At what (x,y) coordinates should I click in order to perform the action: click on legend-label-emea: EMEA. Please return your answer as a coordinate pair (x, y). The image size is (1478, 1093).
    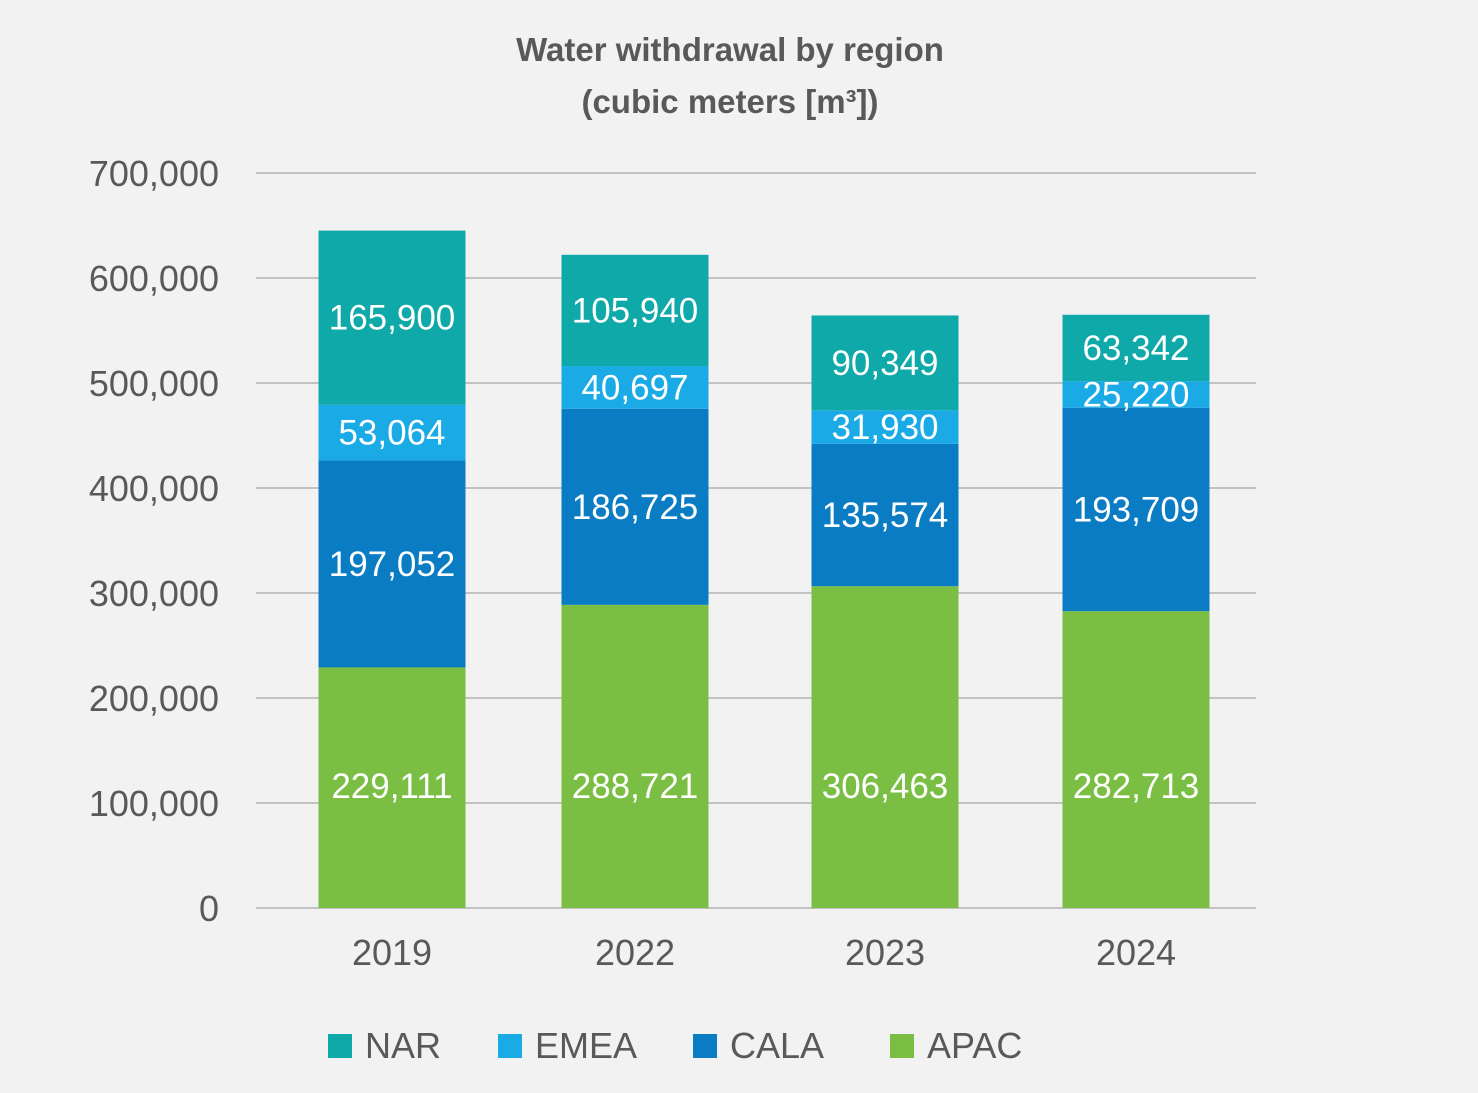
    Looking at the image, I should click on (586, 1045).